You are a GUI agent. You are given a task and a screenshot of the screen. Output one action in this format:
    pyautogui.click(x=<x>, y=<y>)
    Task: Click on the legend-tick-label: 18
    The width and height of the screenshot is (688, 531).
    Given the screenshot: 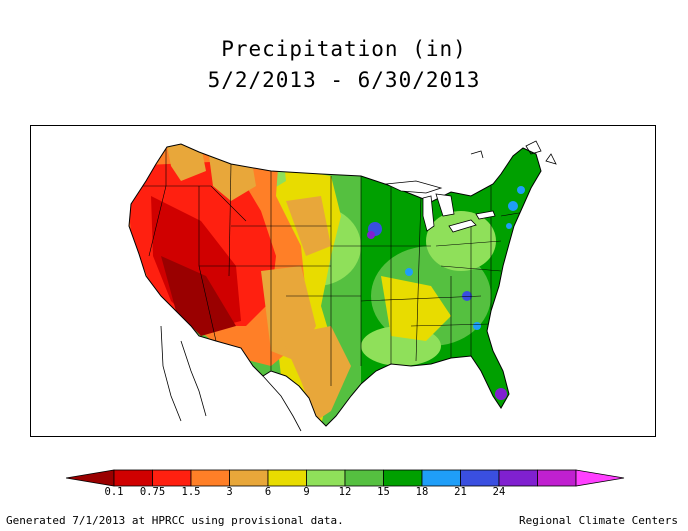 What is the action you would take?
    pyautogui.click(x=422, y=492)
    